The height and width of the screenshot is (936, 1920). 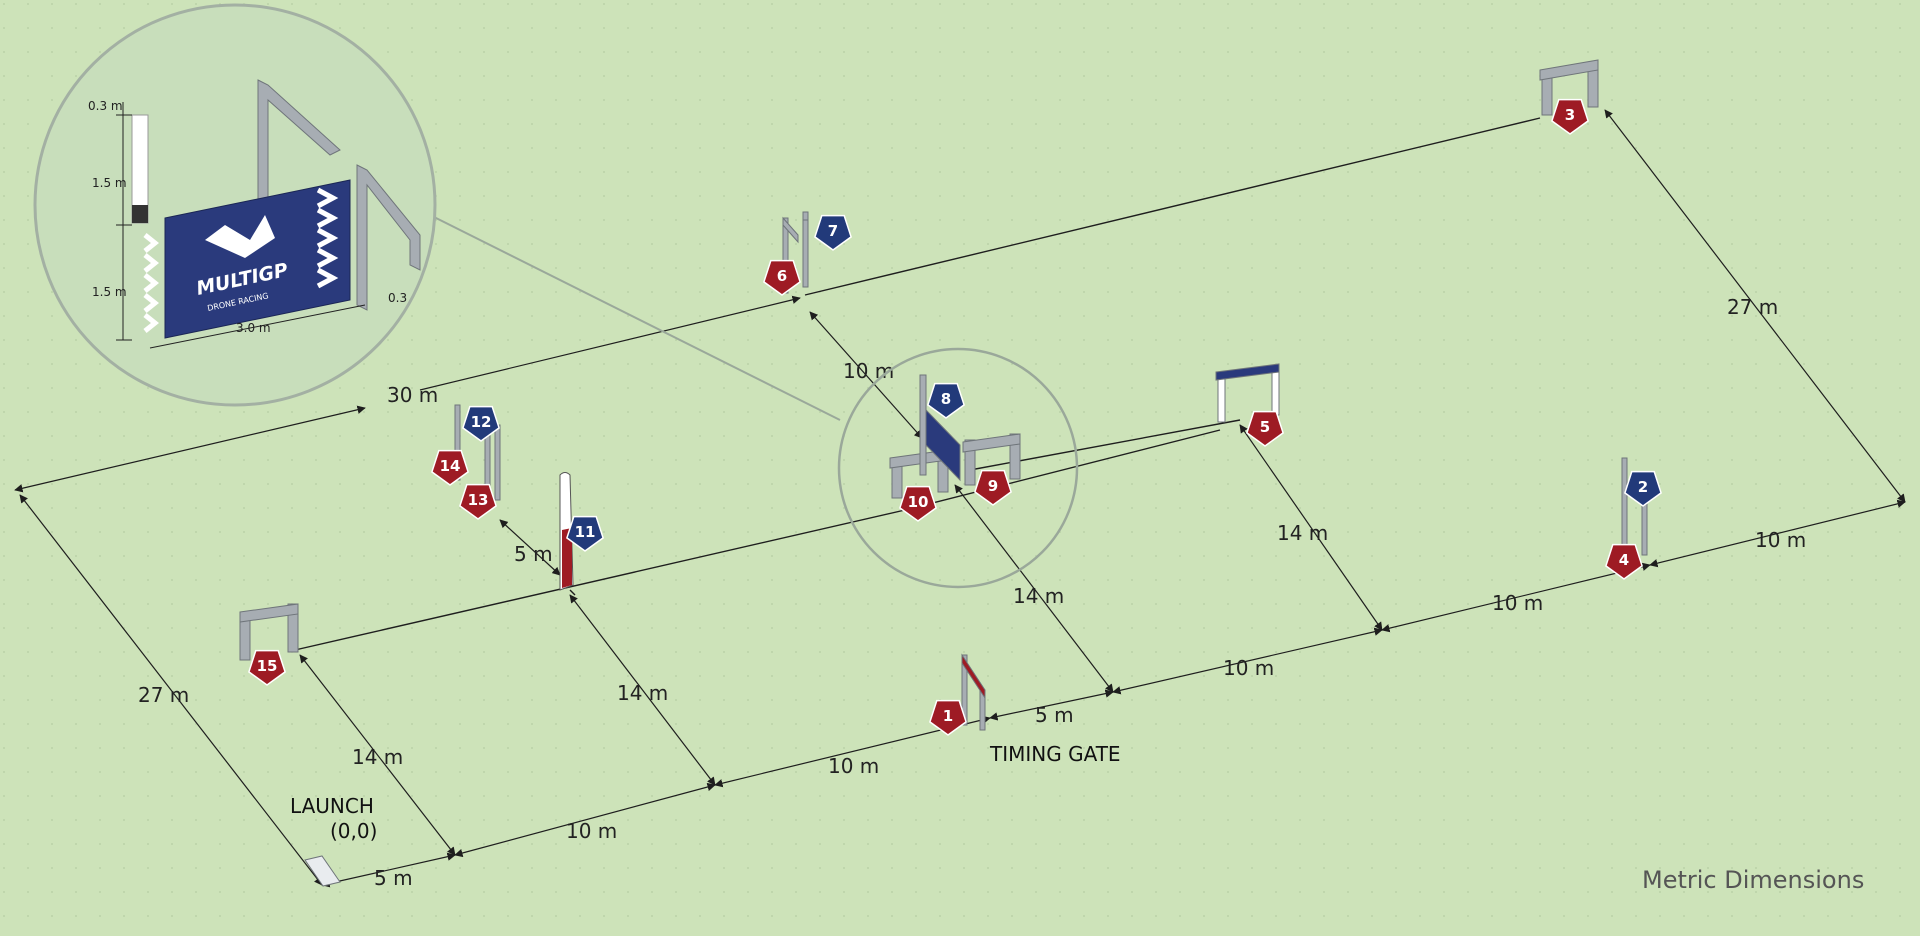 What do you see at coordinates (853, 766) in the screenshot?
I see `dim-label-front-c: 10 m` at bounding box center [853, 766].